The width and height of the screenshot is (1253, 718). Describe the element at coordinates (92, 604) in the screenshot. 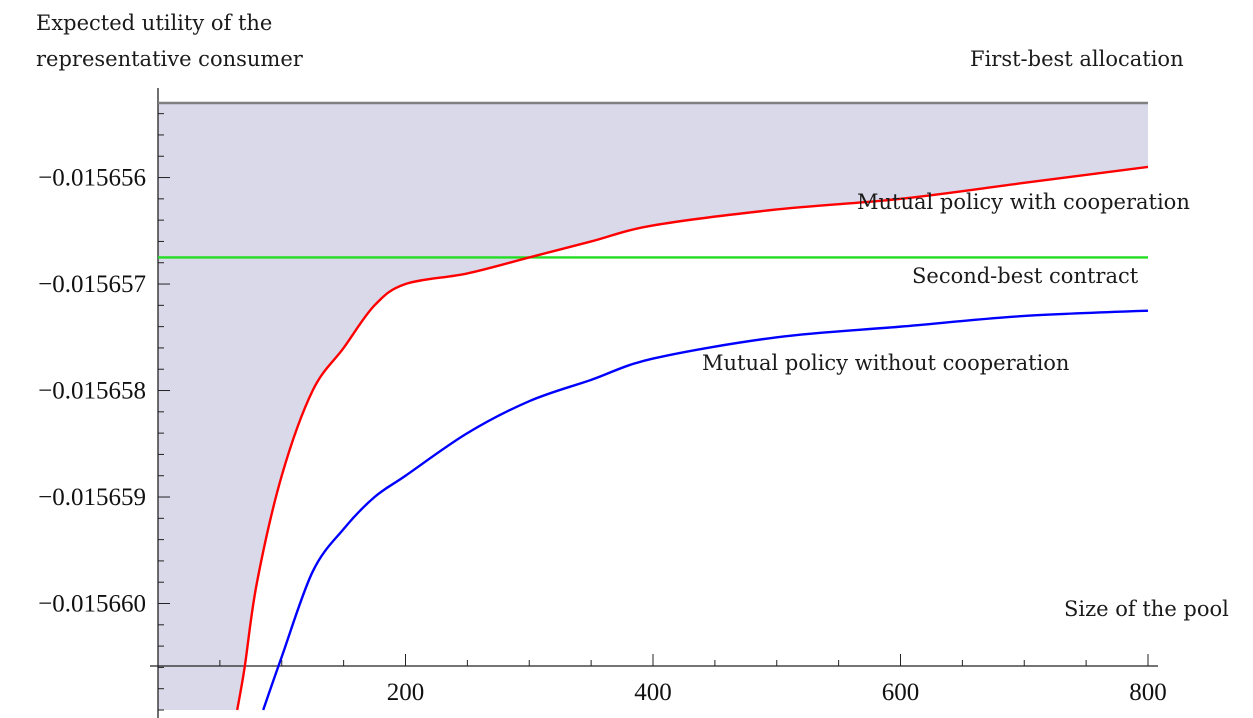

I see `y-tick-label: −0.015660` at that location.